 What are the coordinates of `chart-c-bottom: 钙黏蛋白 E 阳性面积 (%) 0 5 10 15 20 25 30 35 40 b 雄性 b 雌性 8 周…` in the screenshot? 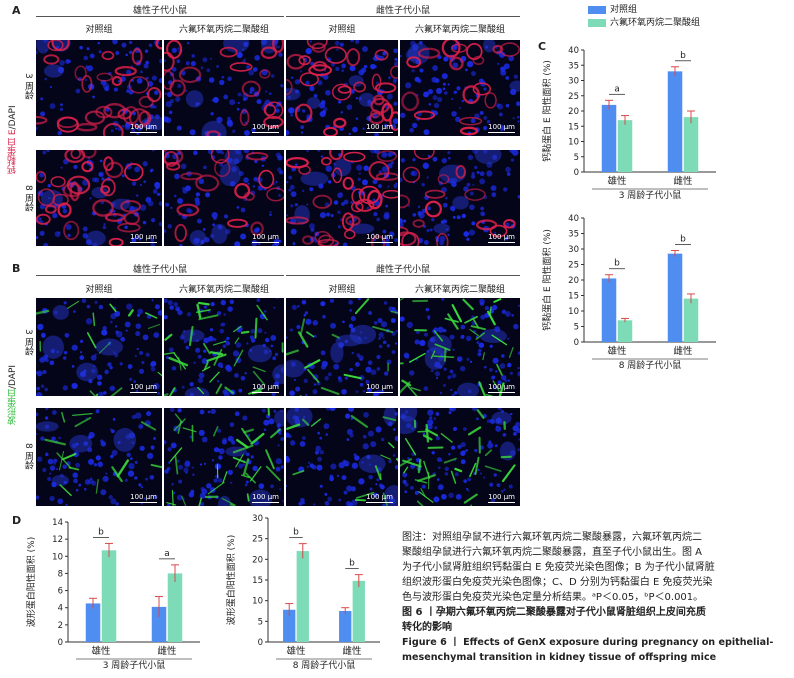 It's located at (628, 292).